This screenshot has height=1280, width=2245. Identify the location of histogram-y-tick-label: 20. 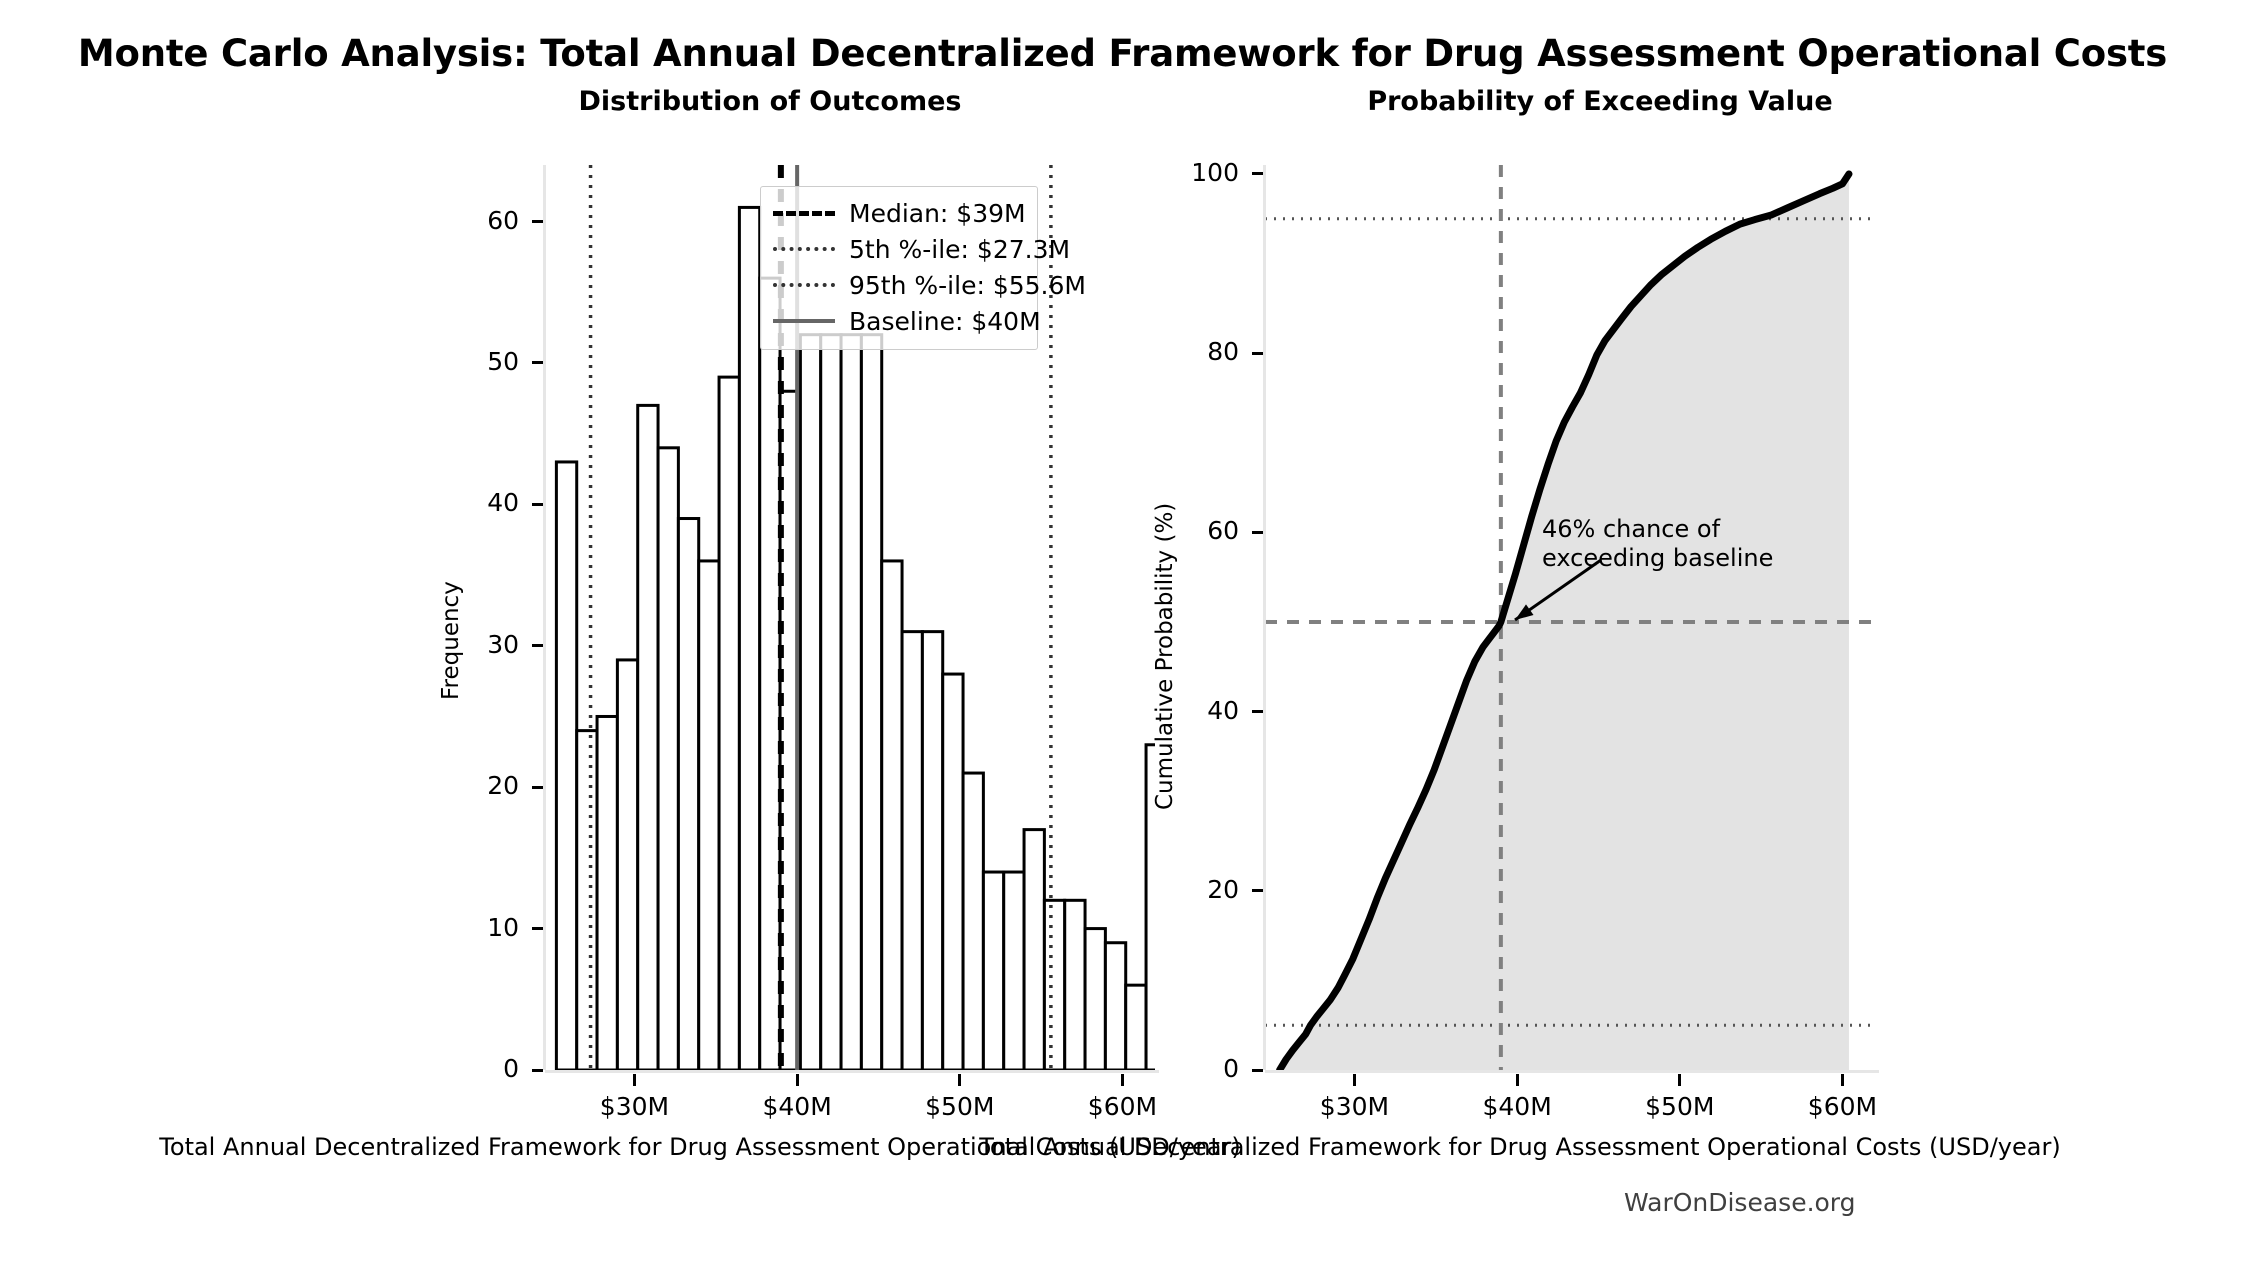
(503, 786).